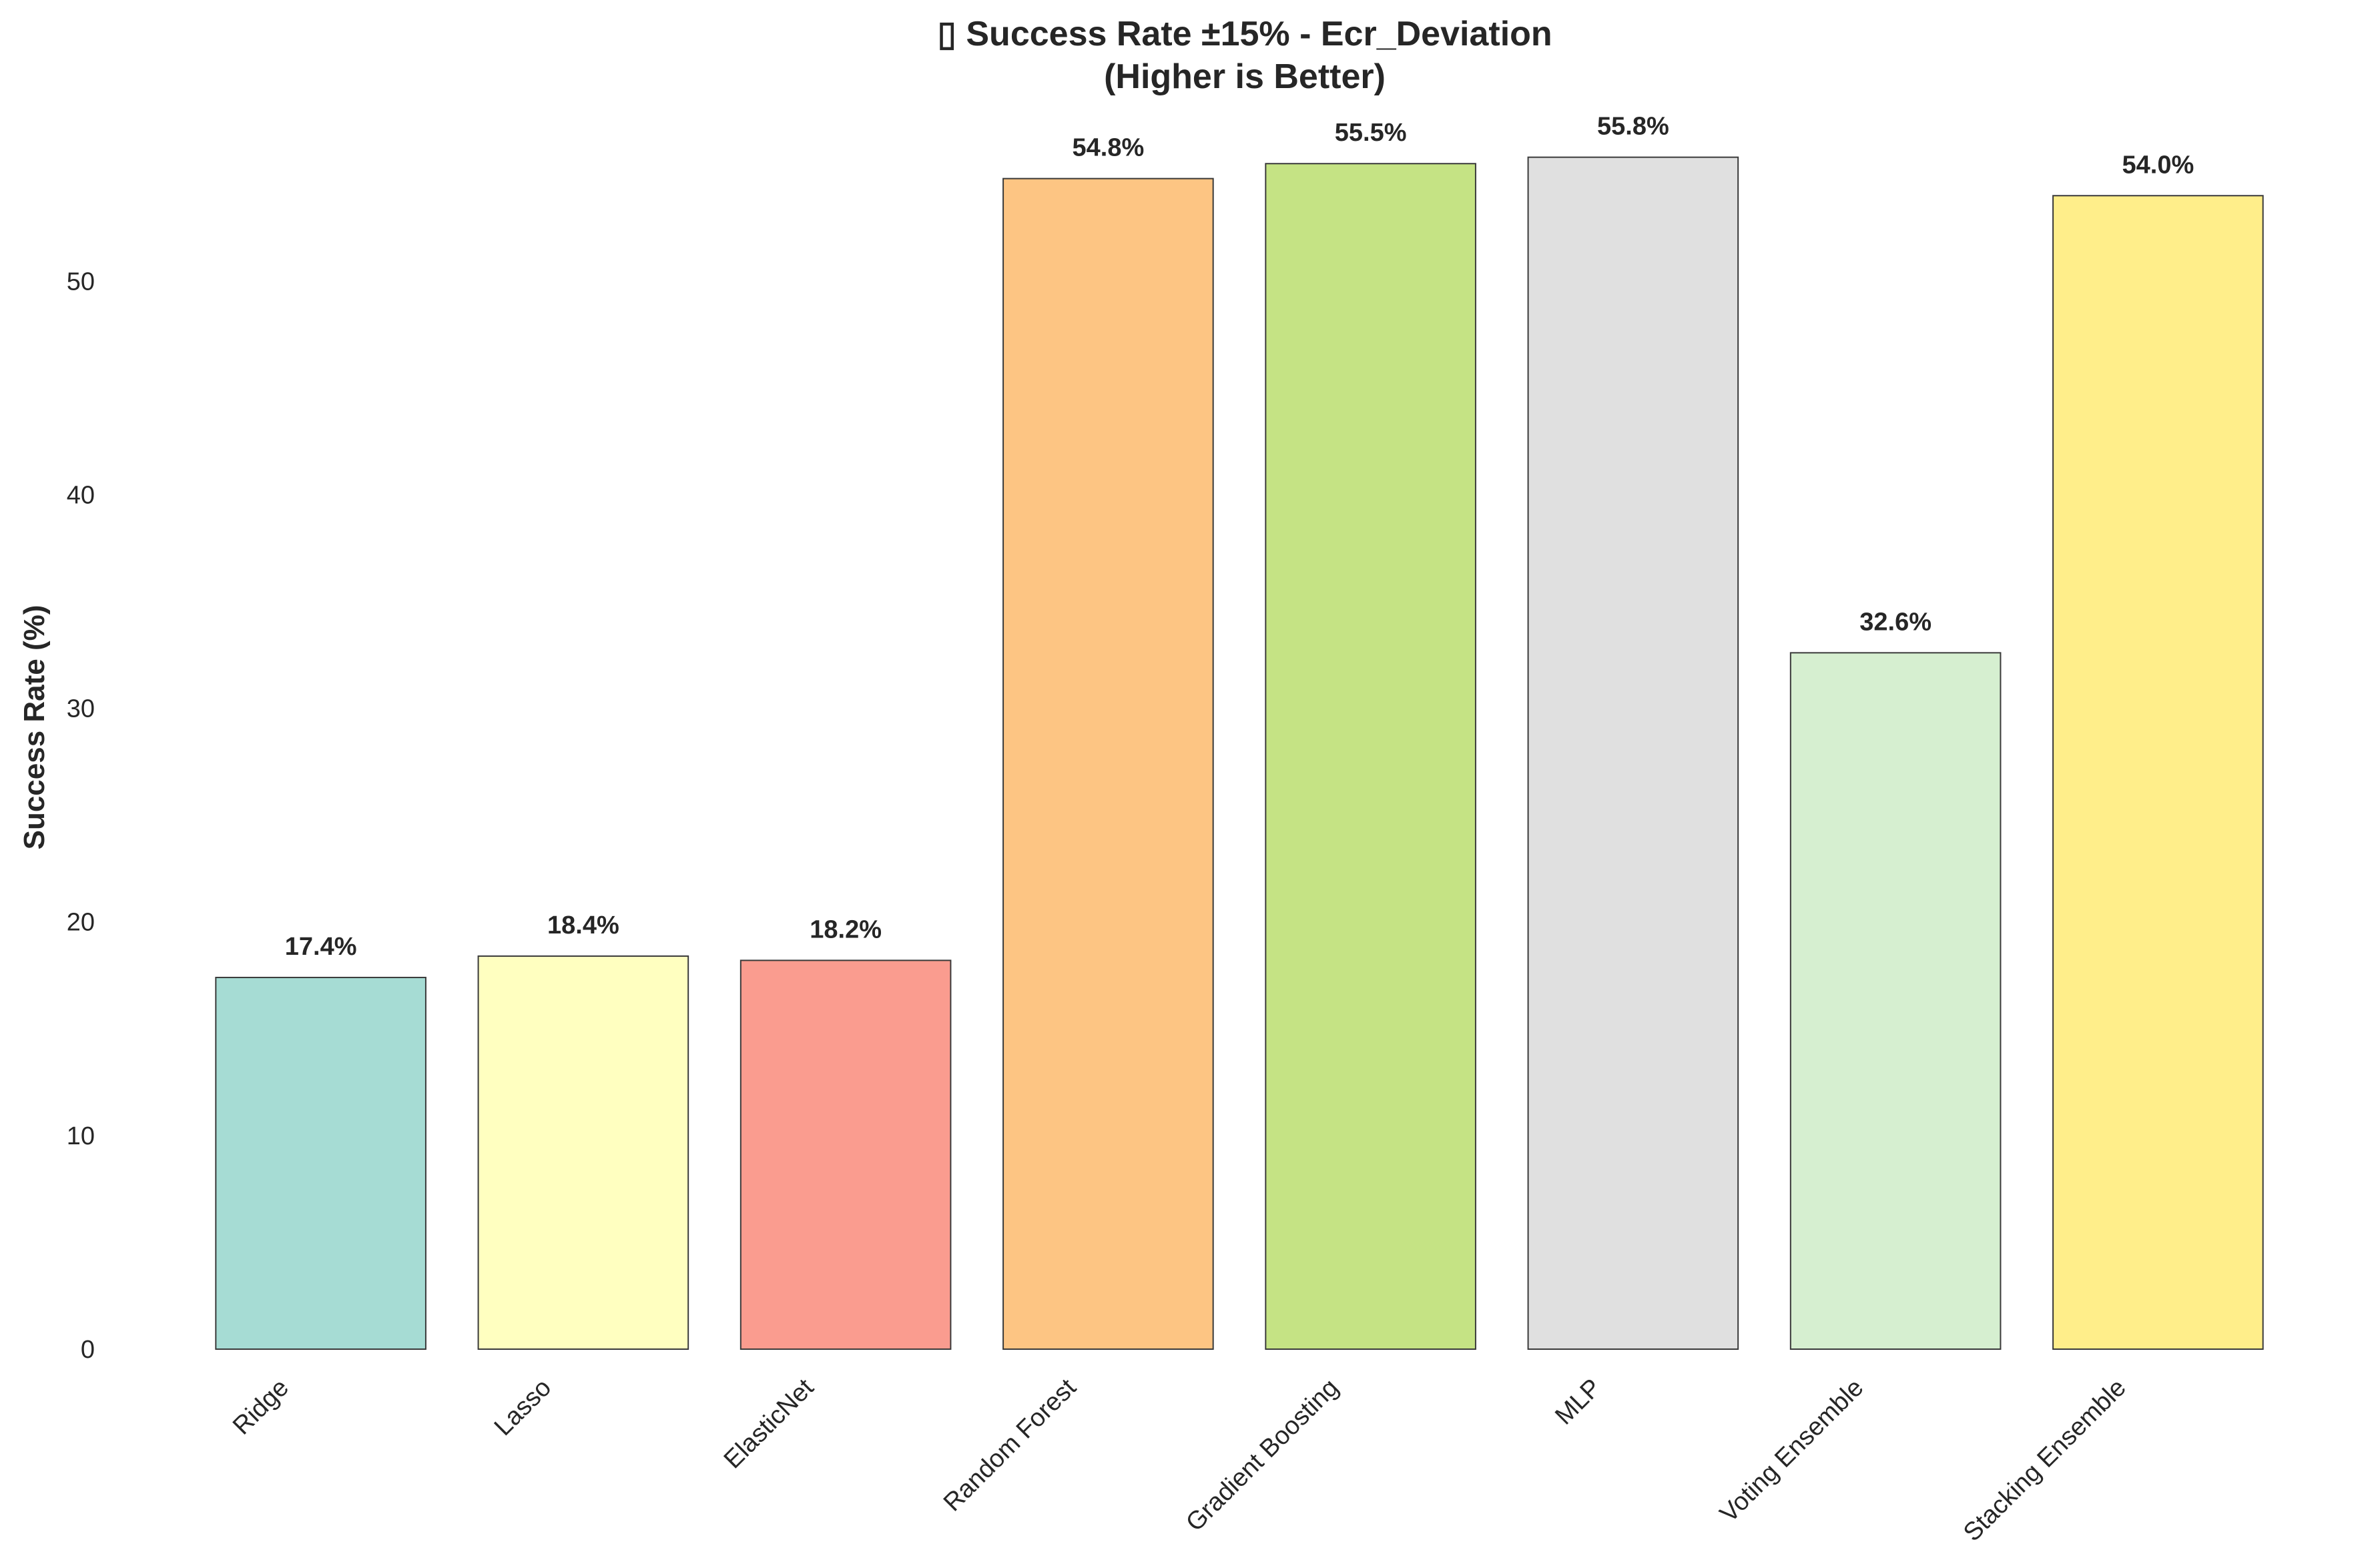 The height and width of the screenshot is (1568, 2372). Describe the element at coordinates (1633, 753) in the screenshot. I see `bar-mlp` at that location.